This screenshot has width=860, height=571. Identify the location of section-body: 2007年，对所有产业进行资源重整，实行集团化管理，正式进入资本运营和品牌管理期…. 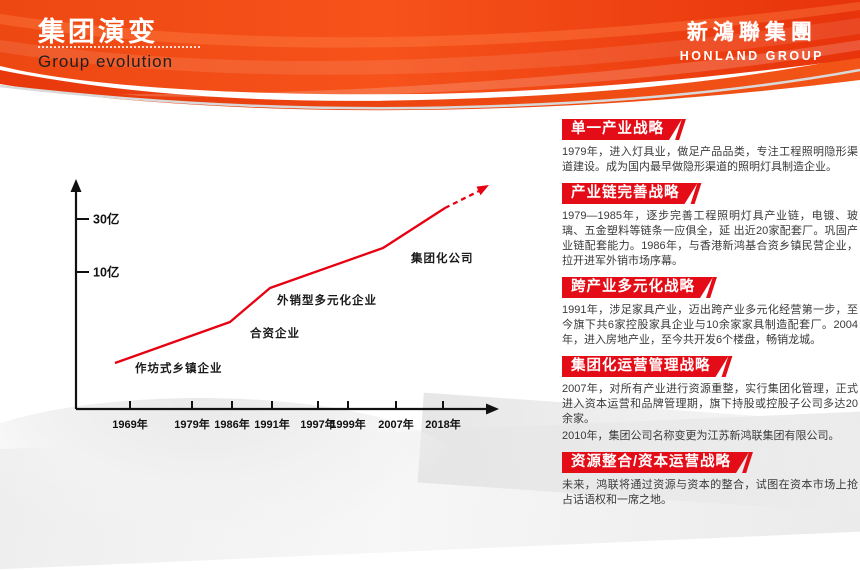
(710, 413).